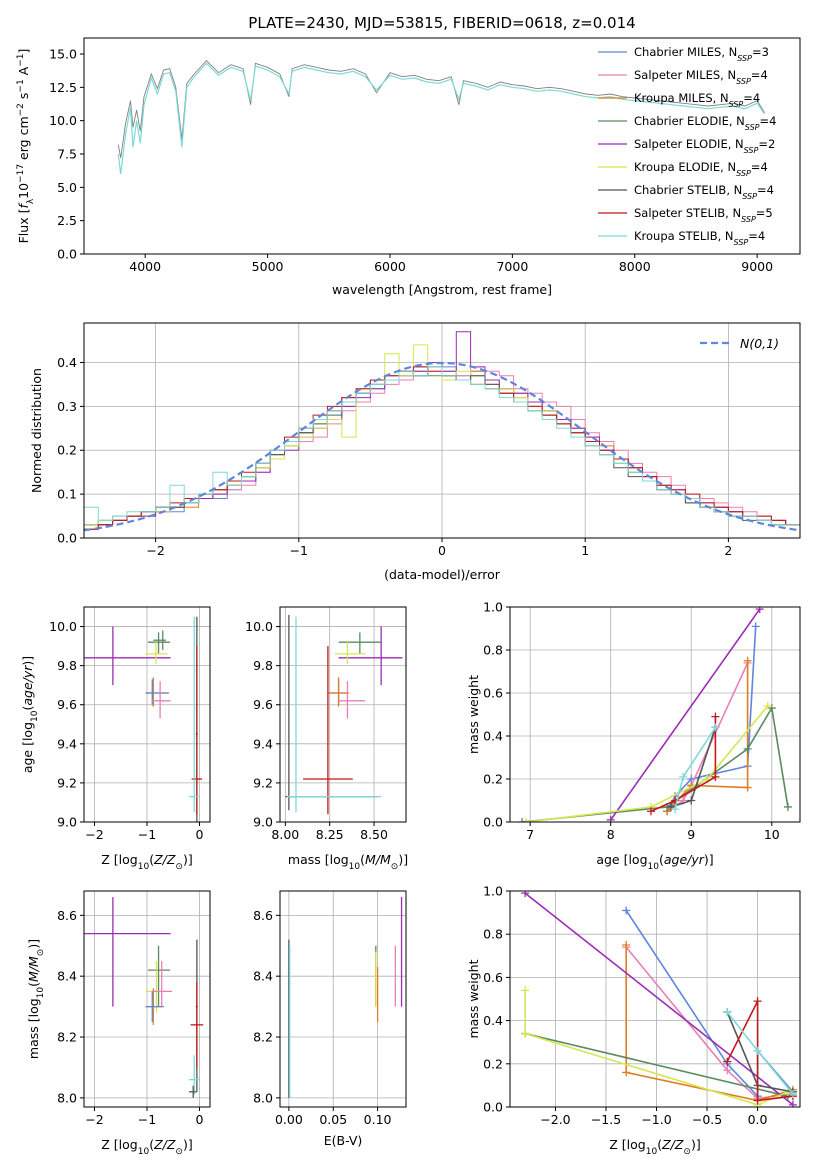  I want to click on legend-label: Chabrier STELIB, NSSP=4, so click(704, 192).